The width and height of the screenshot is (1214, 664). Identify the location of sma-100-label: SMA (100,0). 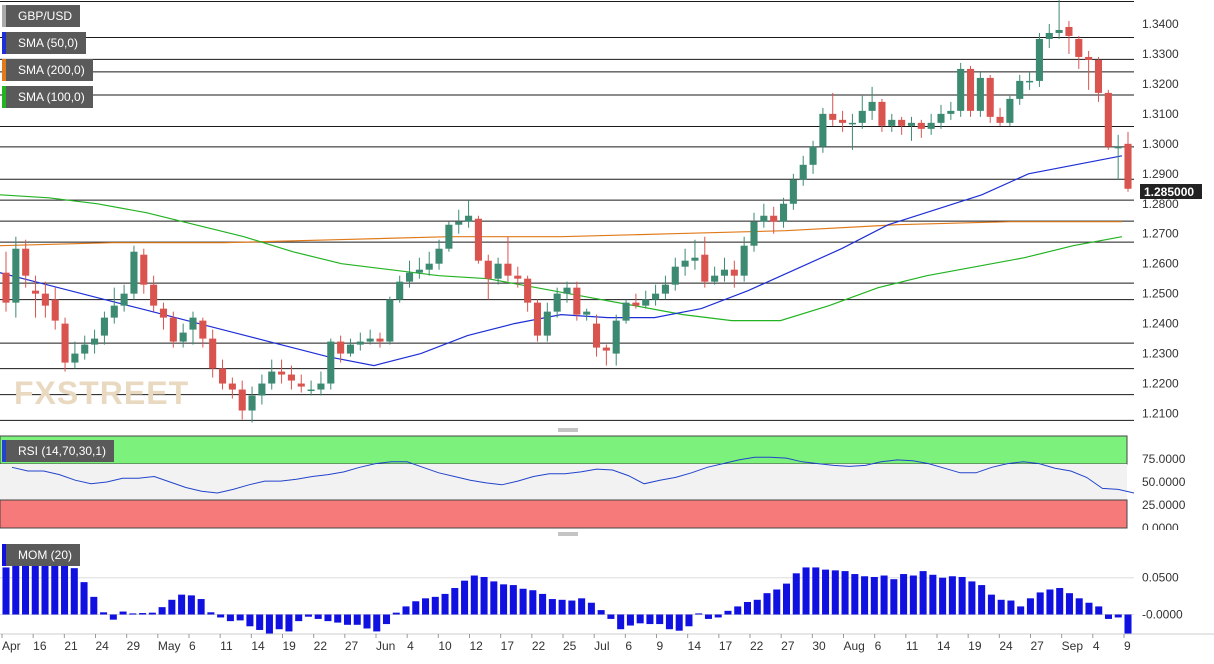
(47, 97).